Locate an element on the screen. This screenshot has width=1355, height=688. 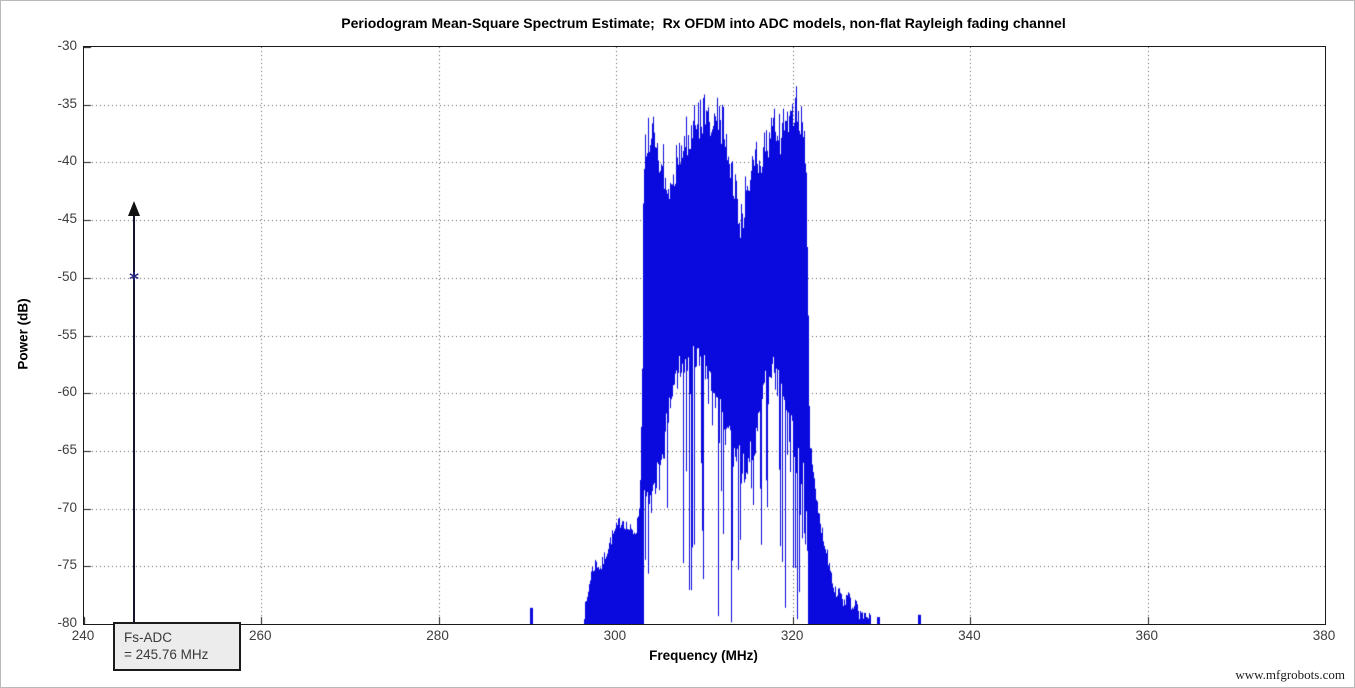
y-tick-label--55: -55 is located at coordinates (67, 334).